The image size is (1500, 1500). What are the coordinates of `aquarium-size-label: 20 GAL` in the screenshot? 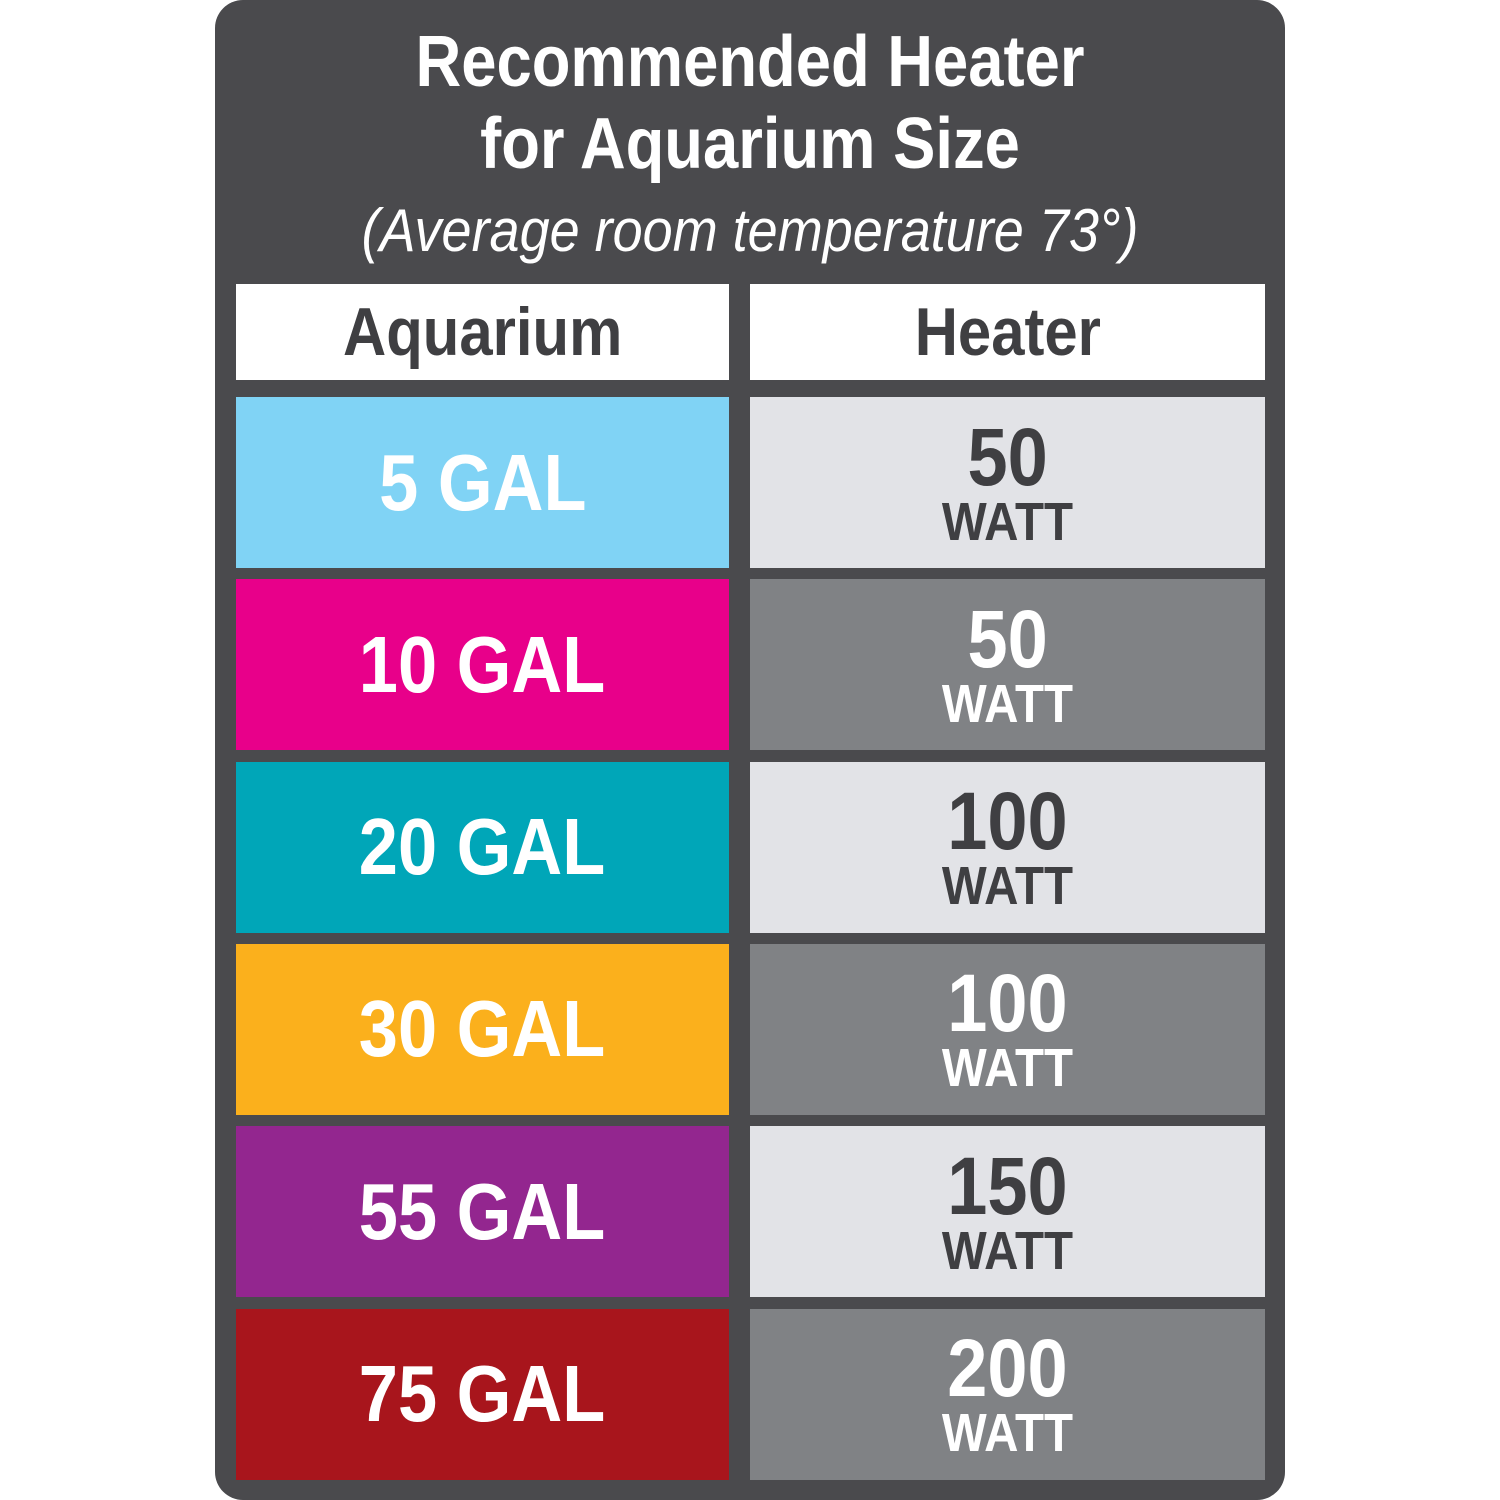 It's located at (482, 847).